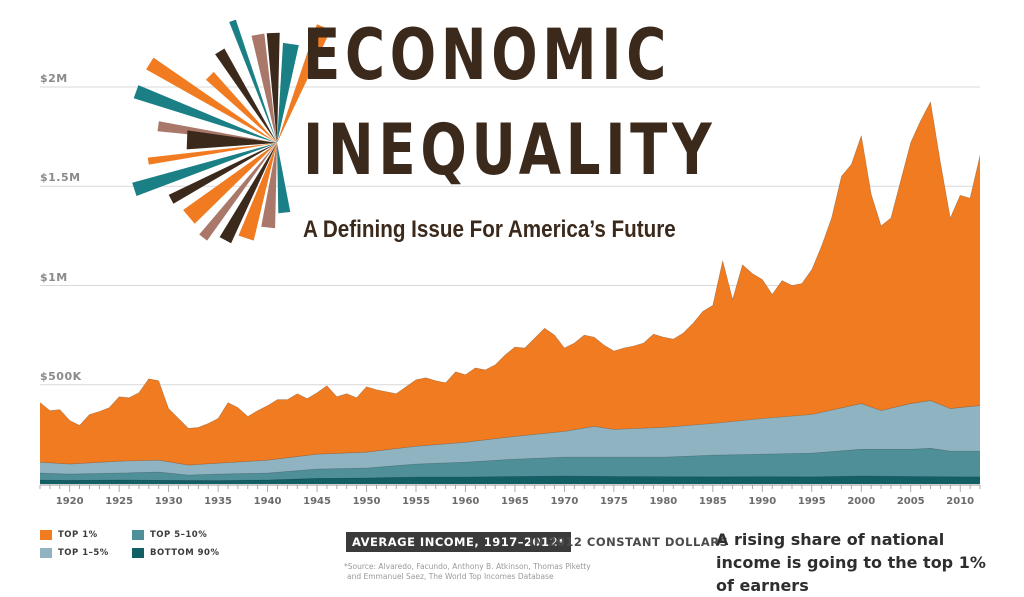 The image size is (1024, 597). What do you see at coordinates (663, 501) in the screenshot?
I see `x-tick-label: 1980` at bounding box center [663, 501].